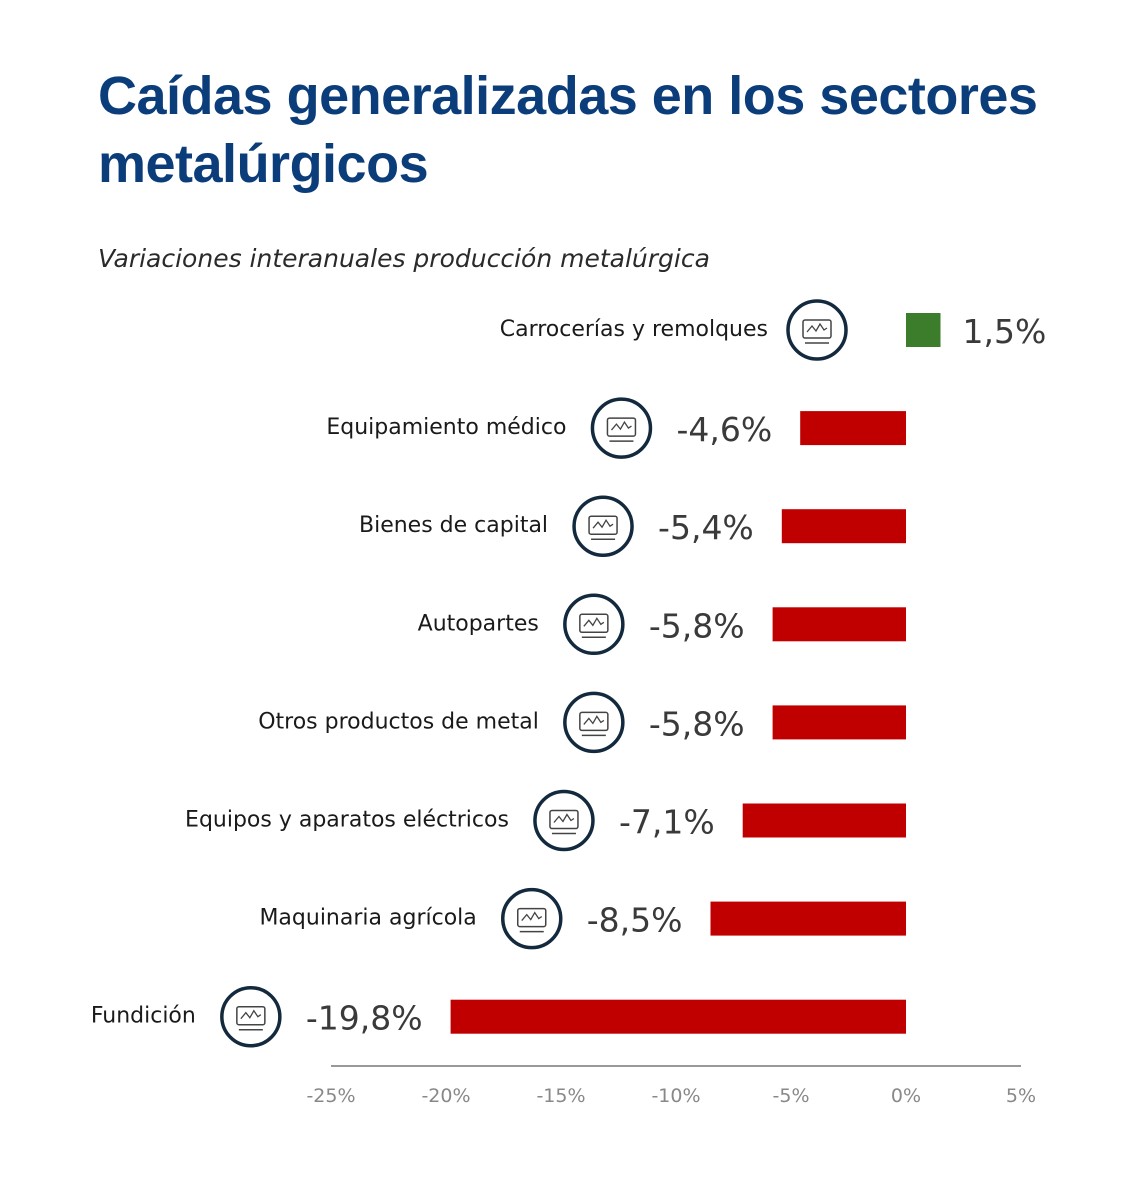 The image size is (1131, 1189). What do you see at coordinates (398, 721) in the screenshot?
I see `category-label: Otros productos de metal` at bounding box center [398, 721].